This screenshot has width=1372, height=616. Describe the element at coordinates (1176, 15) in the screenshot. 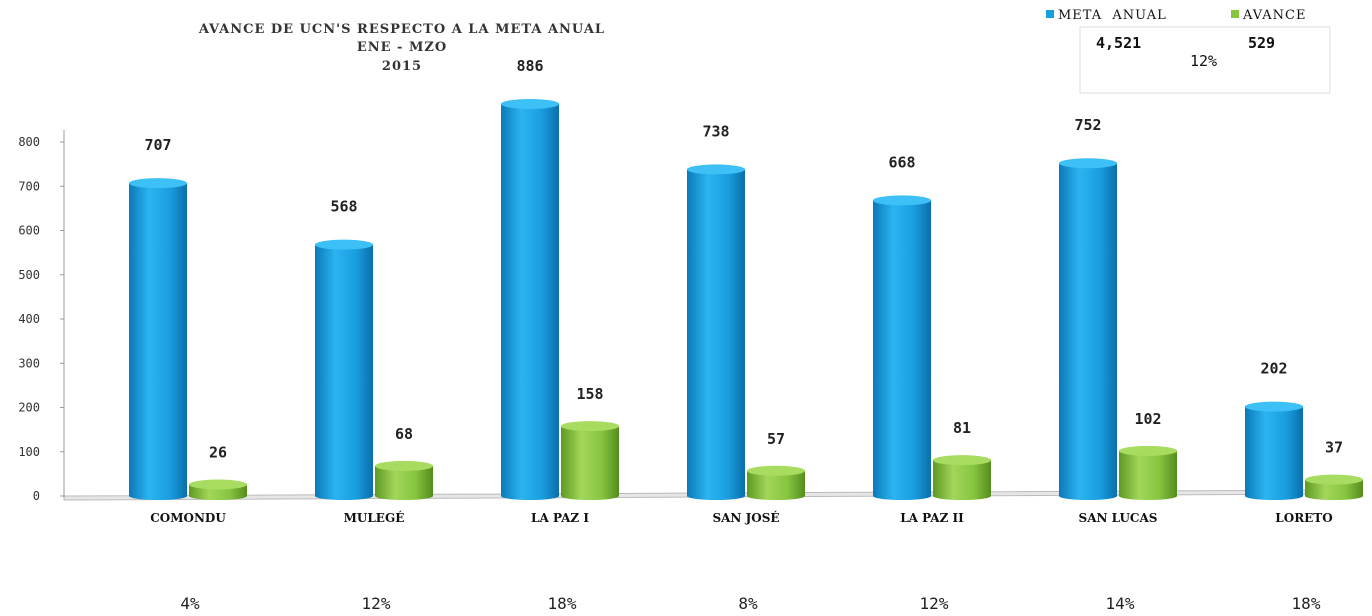

I see `legend: META ANUAL AVANCE` at that location.